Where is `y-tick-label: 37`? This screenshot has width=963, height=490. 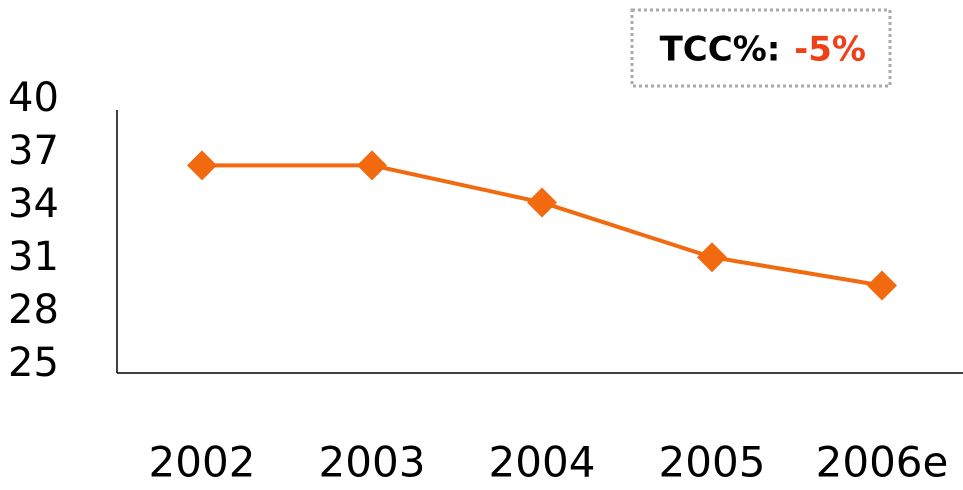
y-tick-label: 37 is located at coordinates (33, 151).